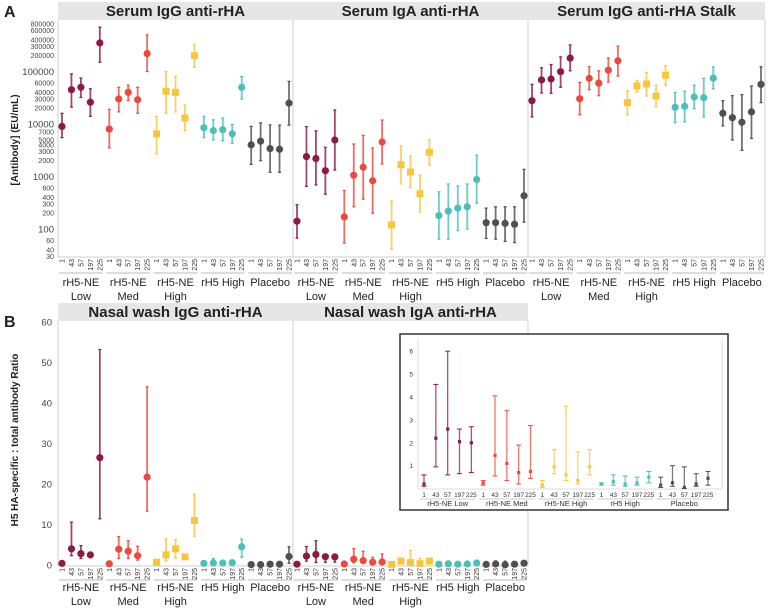 The image size is (768, 608). Describe the element at coordinates (411, 443) in the screenshot. I see `inset-y-tick-label: 2` at that location.